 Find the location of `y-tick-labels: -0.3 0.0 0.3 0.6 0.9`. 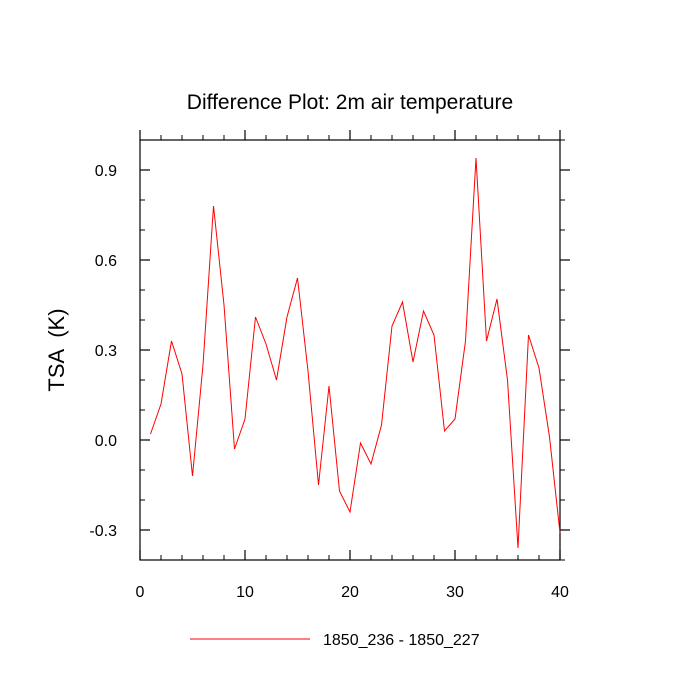

y-tick-labels: -0.3 0.0 0.3 0.6 0.9 is located at coordinates (103, 351).